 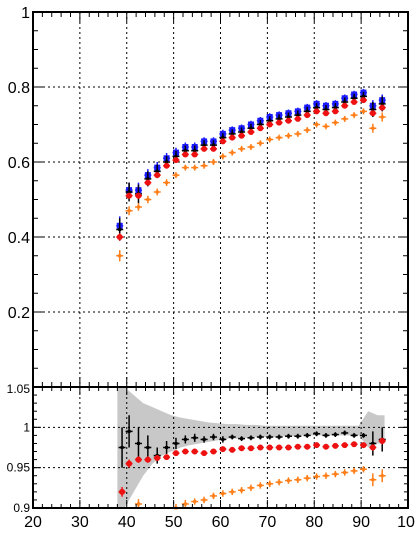 What do you see at coordinates (314, 522) in the screenshot?
I see `bottom-xtick-label: 80` at bounding box center [314, 522].